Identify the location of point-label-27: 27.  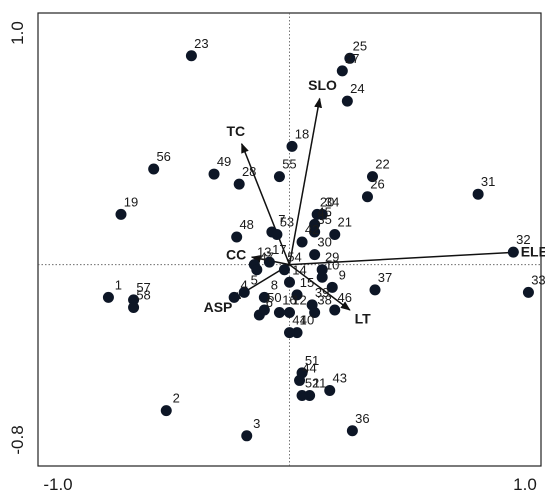
(352, 58).